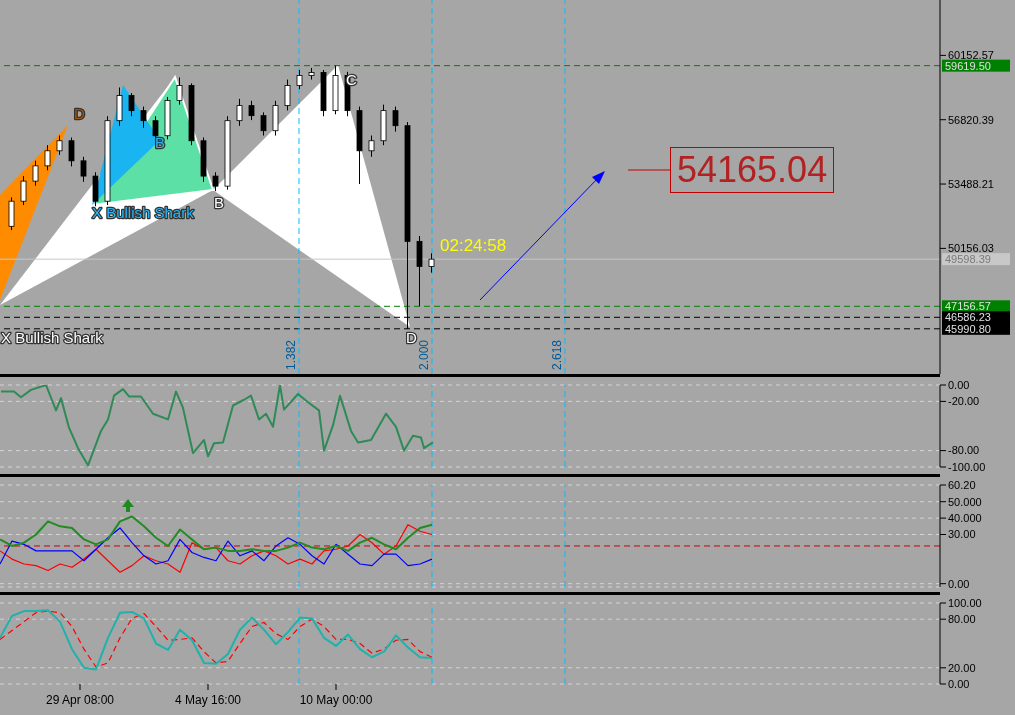 The height and width of the screenshot is (715, 1015). Describe the element at coordinates (965, 517) in the screenshot. I see `y-tick-label: 40.000` at that location.